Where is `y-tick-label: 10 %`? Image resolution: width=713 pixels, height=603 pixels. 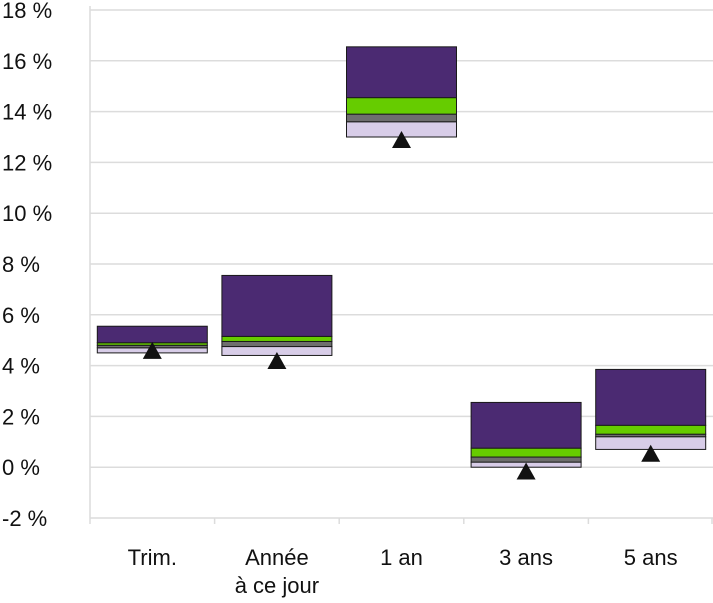 y-tick-label: 10 % is located at coordinates (27, 213).